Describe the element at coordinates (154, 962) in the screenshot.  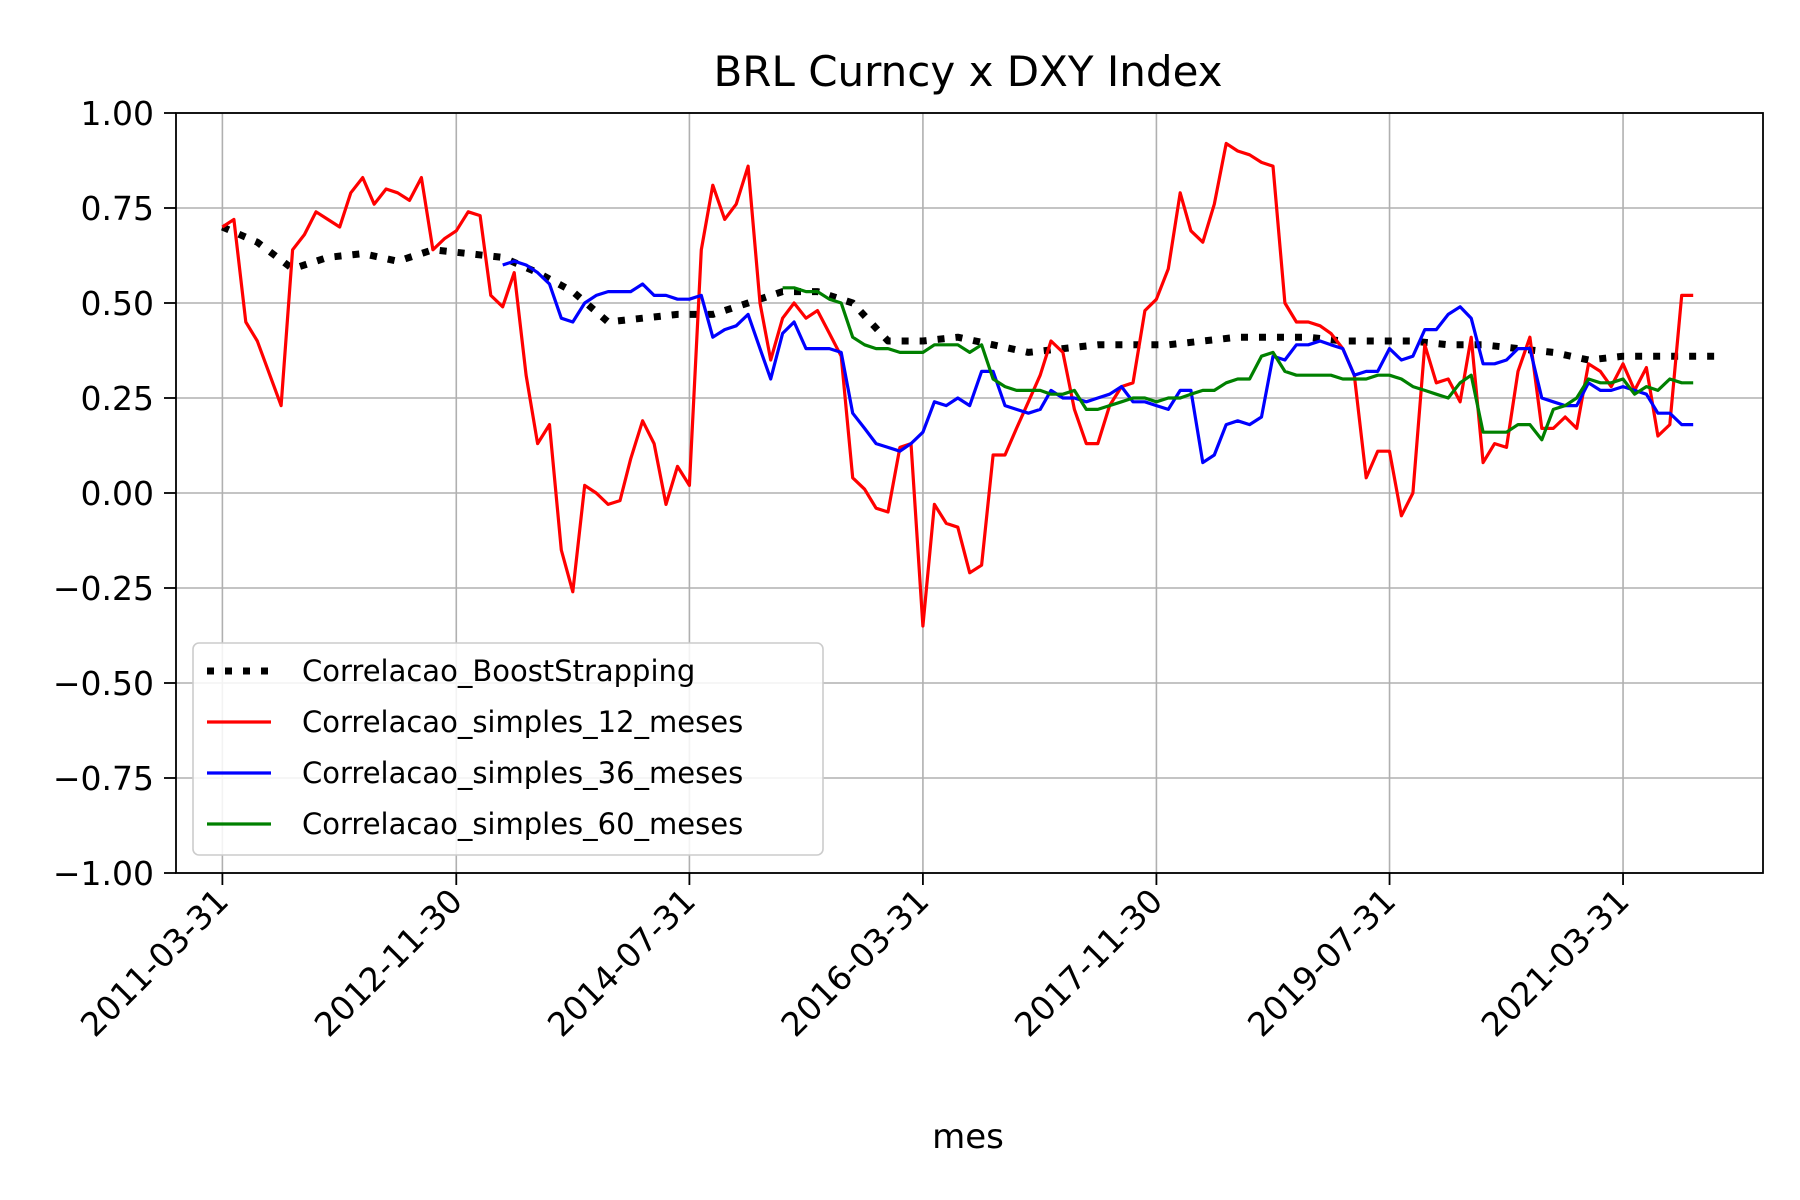
I see `x-tick-label: 2011-03-31` at that location.